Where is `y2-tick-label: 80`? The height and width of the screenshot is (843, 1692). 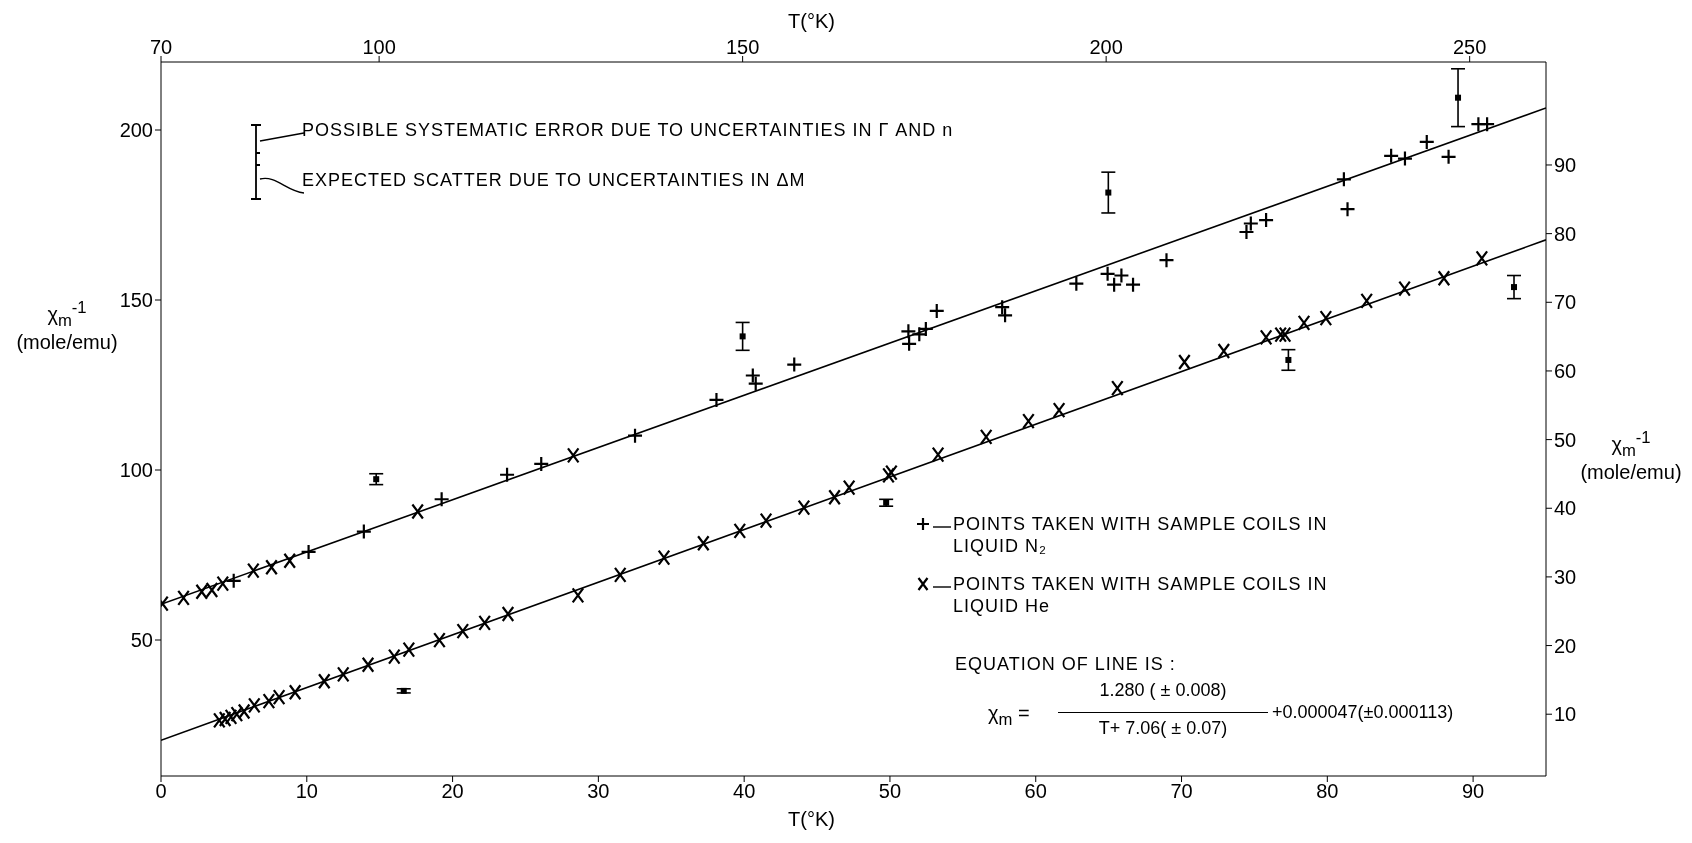
y2-tick-label: 80 is located at coordinates (1565, 233).